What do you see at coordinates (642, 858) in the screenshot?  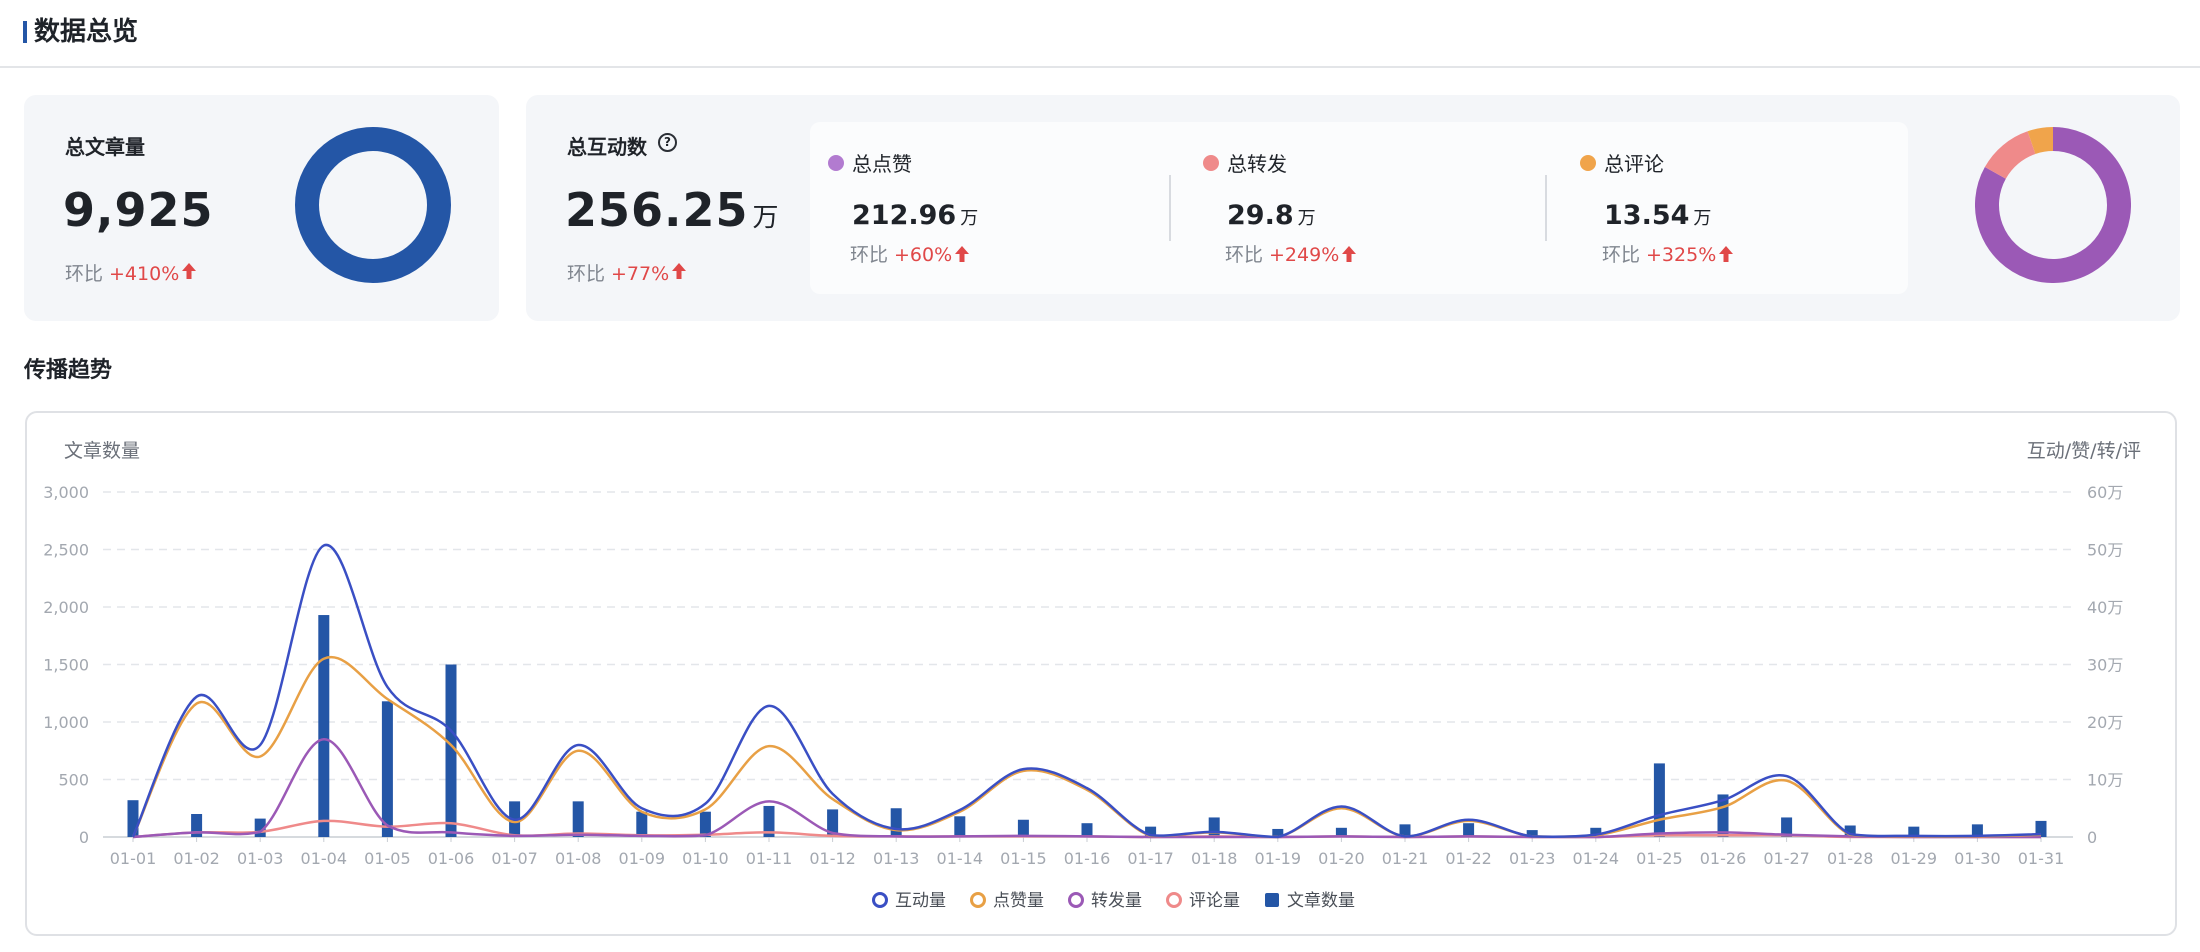 I see `x-tick-label: 01-09` at bounding box center [642, 858].